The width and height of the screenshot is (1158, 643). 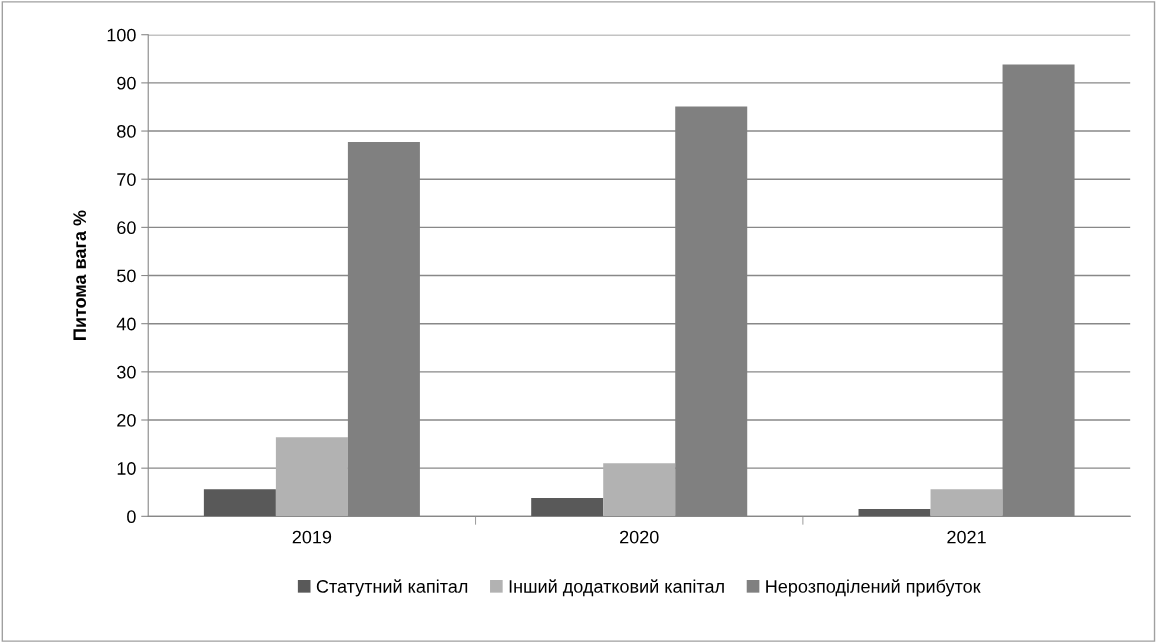 What do you see at coordinates (126, 420) in the screenshot?
I see `y-tick-label: 20` at bounding box center [126, 420].